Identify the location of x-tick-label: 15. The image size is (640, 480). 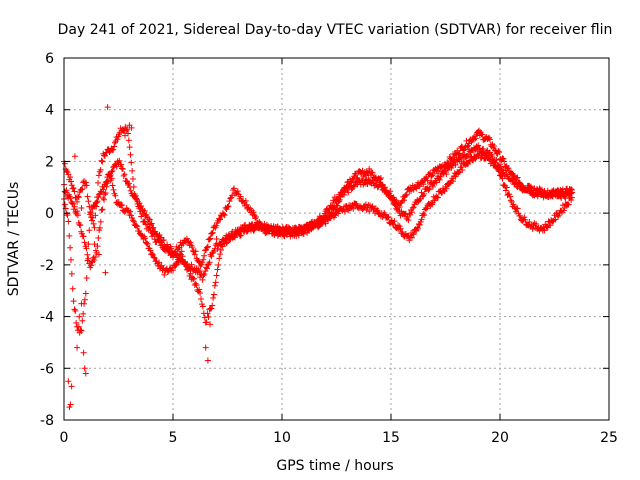
(391, 438).